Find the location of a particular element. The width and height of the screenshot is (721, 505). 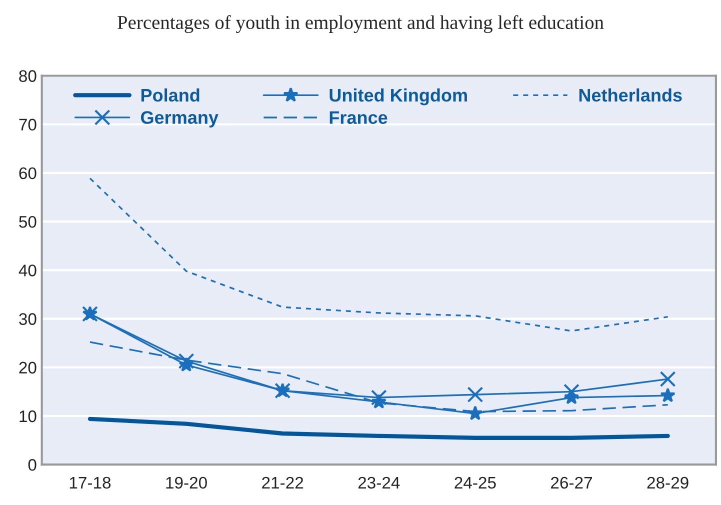

legend-label: United Kingdom is located at coordinates (398, 97).